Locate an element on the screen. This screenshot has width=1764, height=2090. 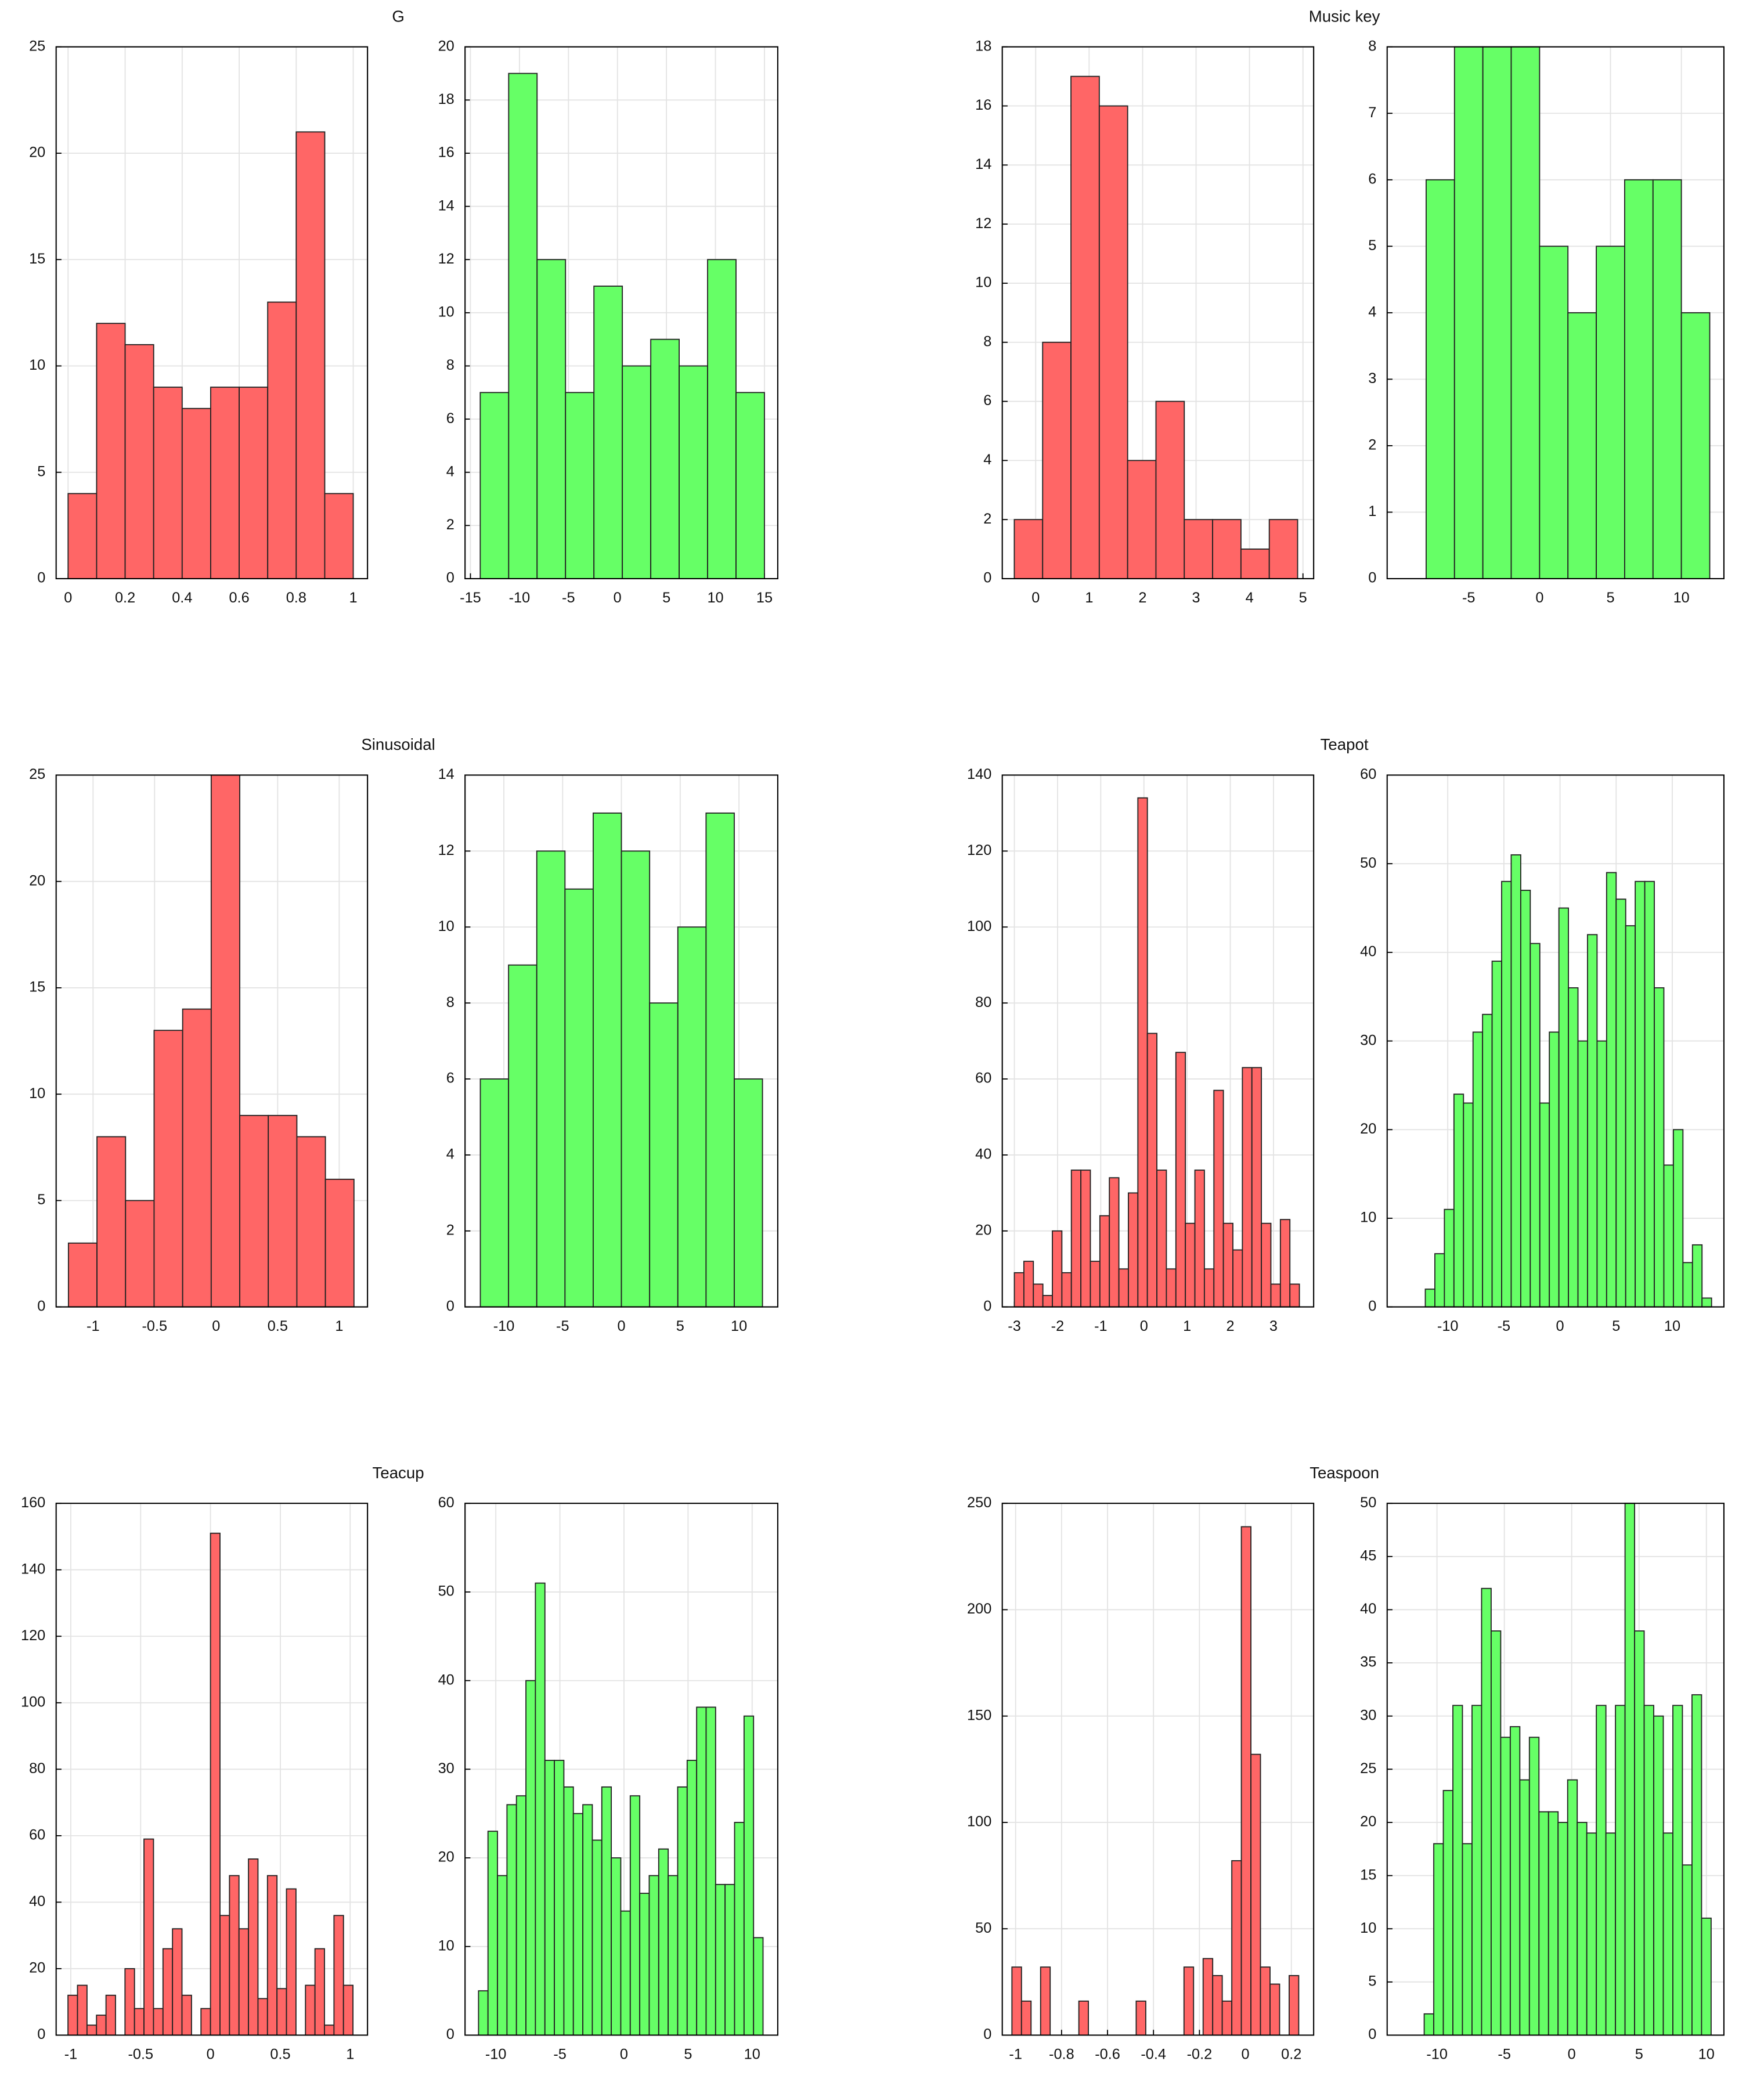
x-tick-label: 5 is located at coordinates (1610, 598).